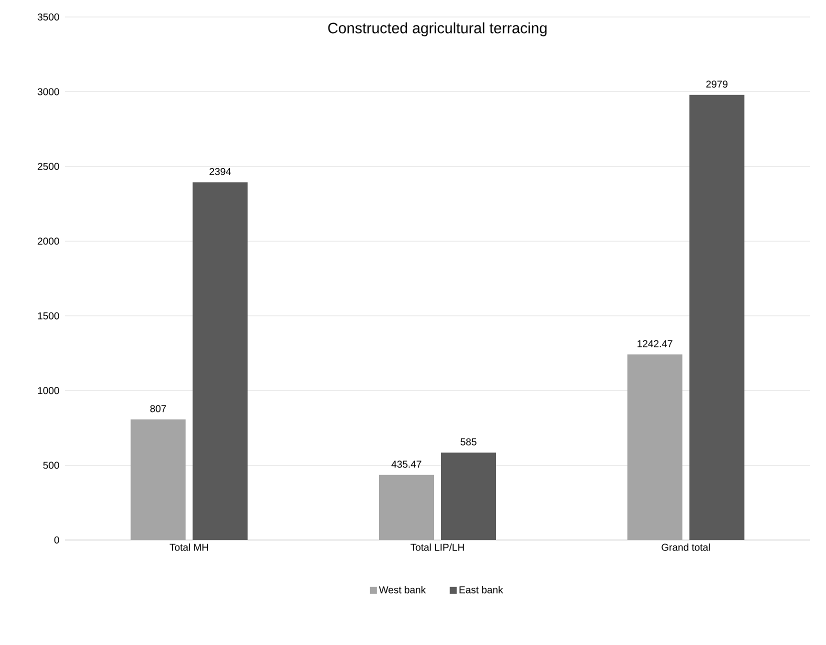 This screenshot has height=645, width=826. I want to click on x-tick-label: Grand total, so click(686, 547).